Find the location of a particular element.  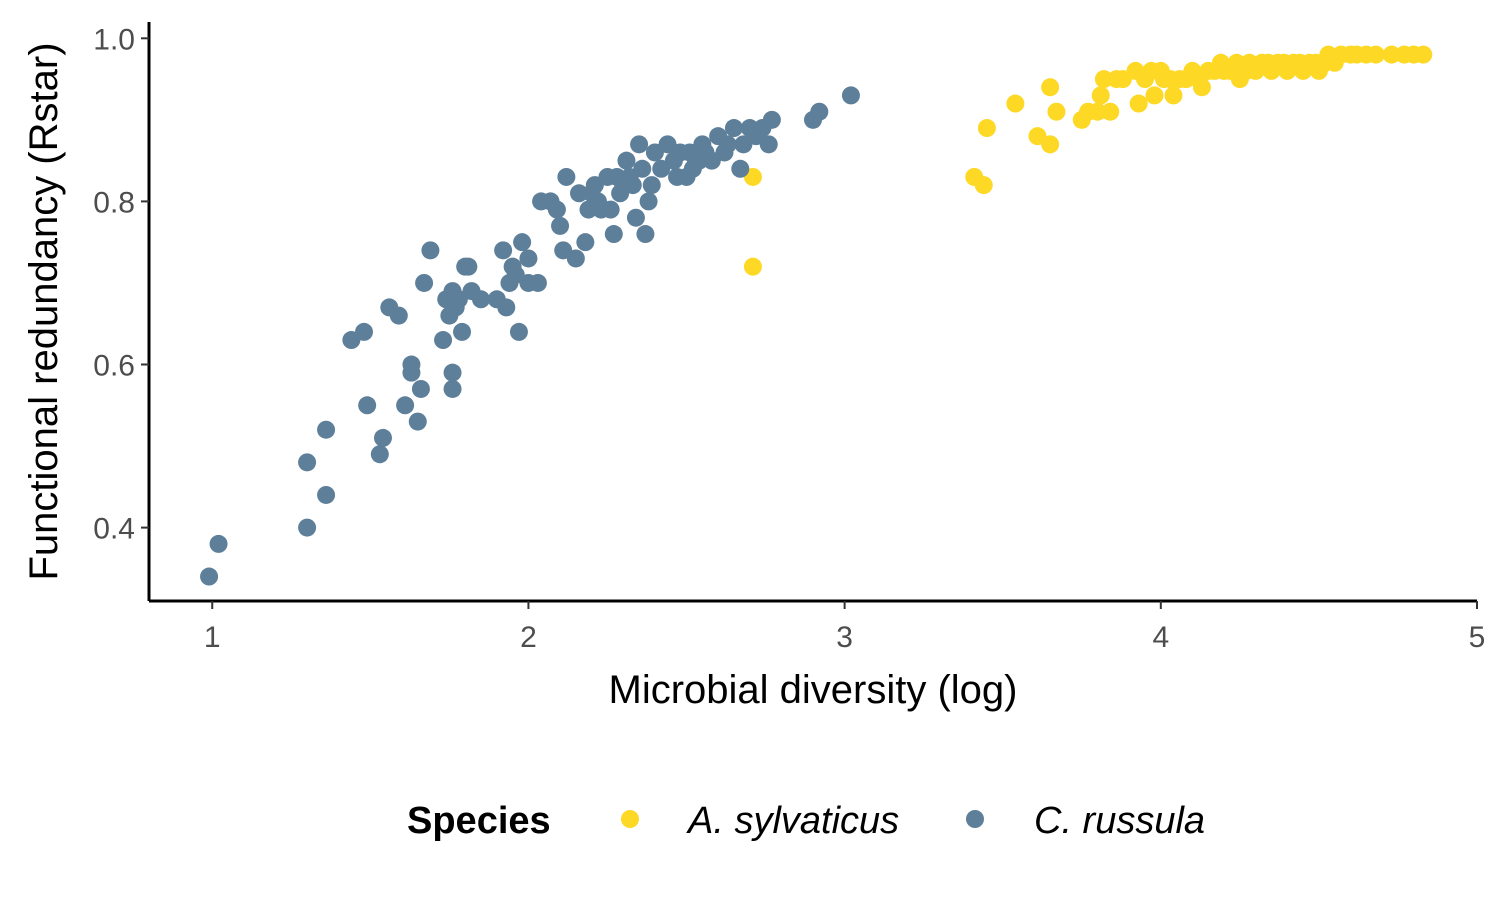

y-axis-ticks: 0.4 0.6 0.8 1.0 is located at coordinates (121, 284).